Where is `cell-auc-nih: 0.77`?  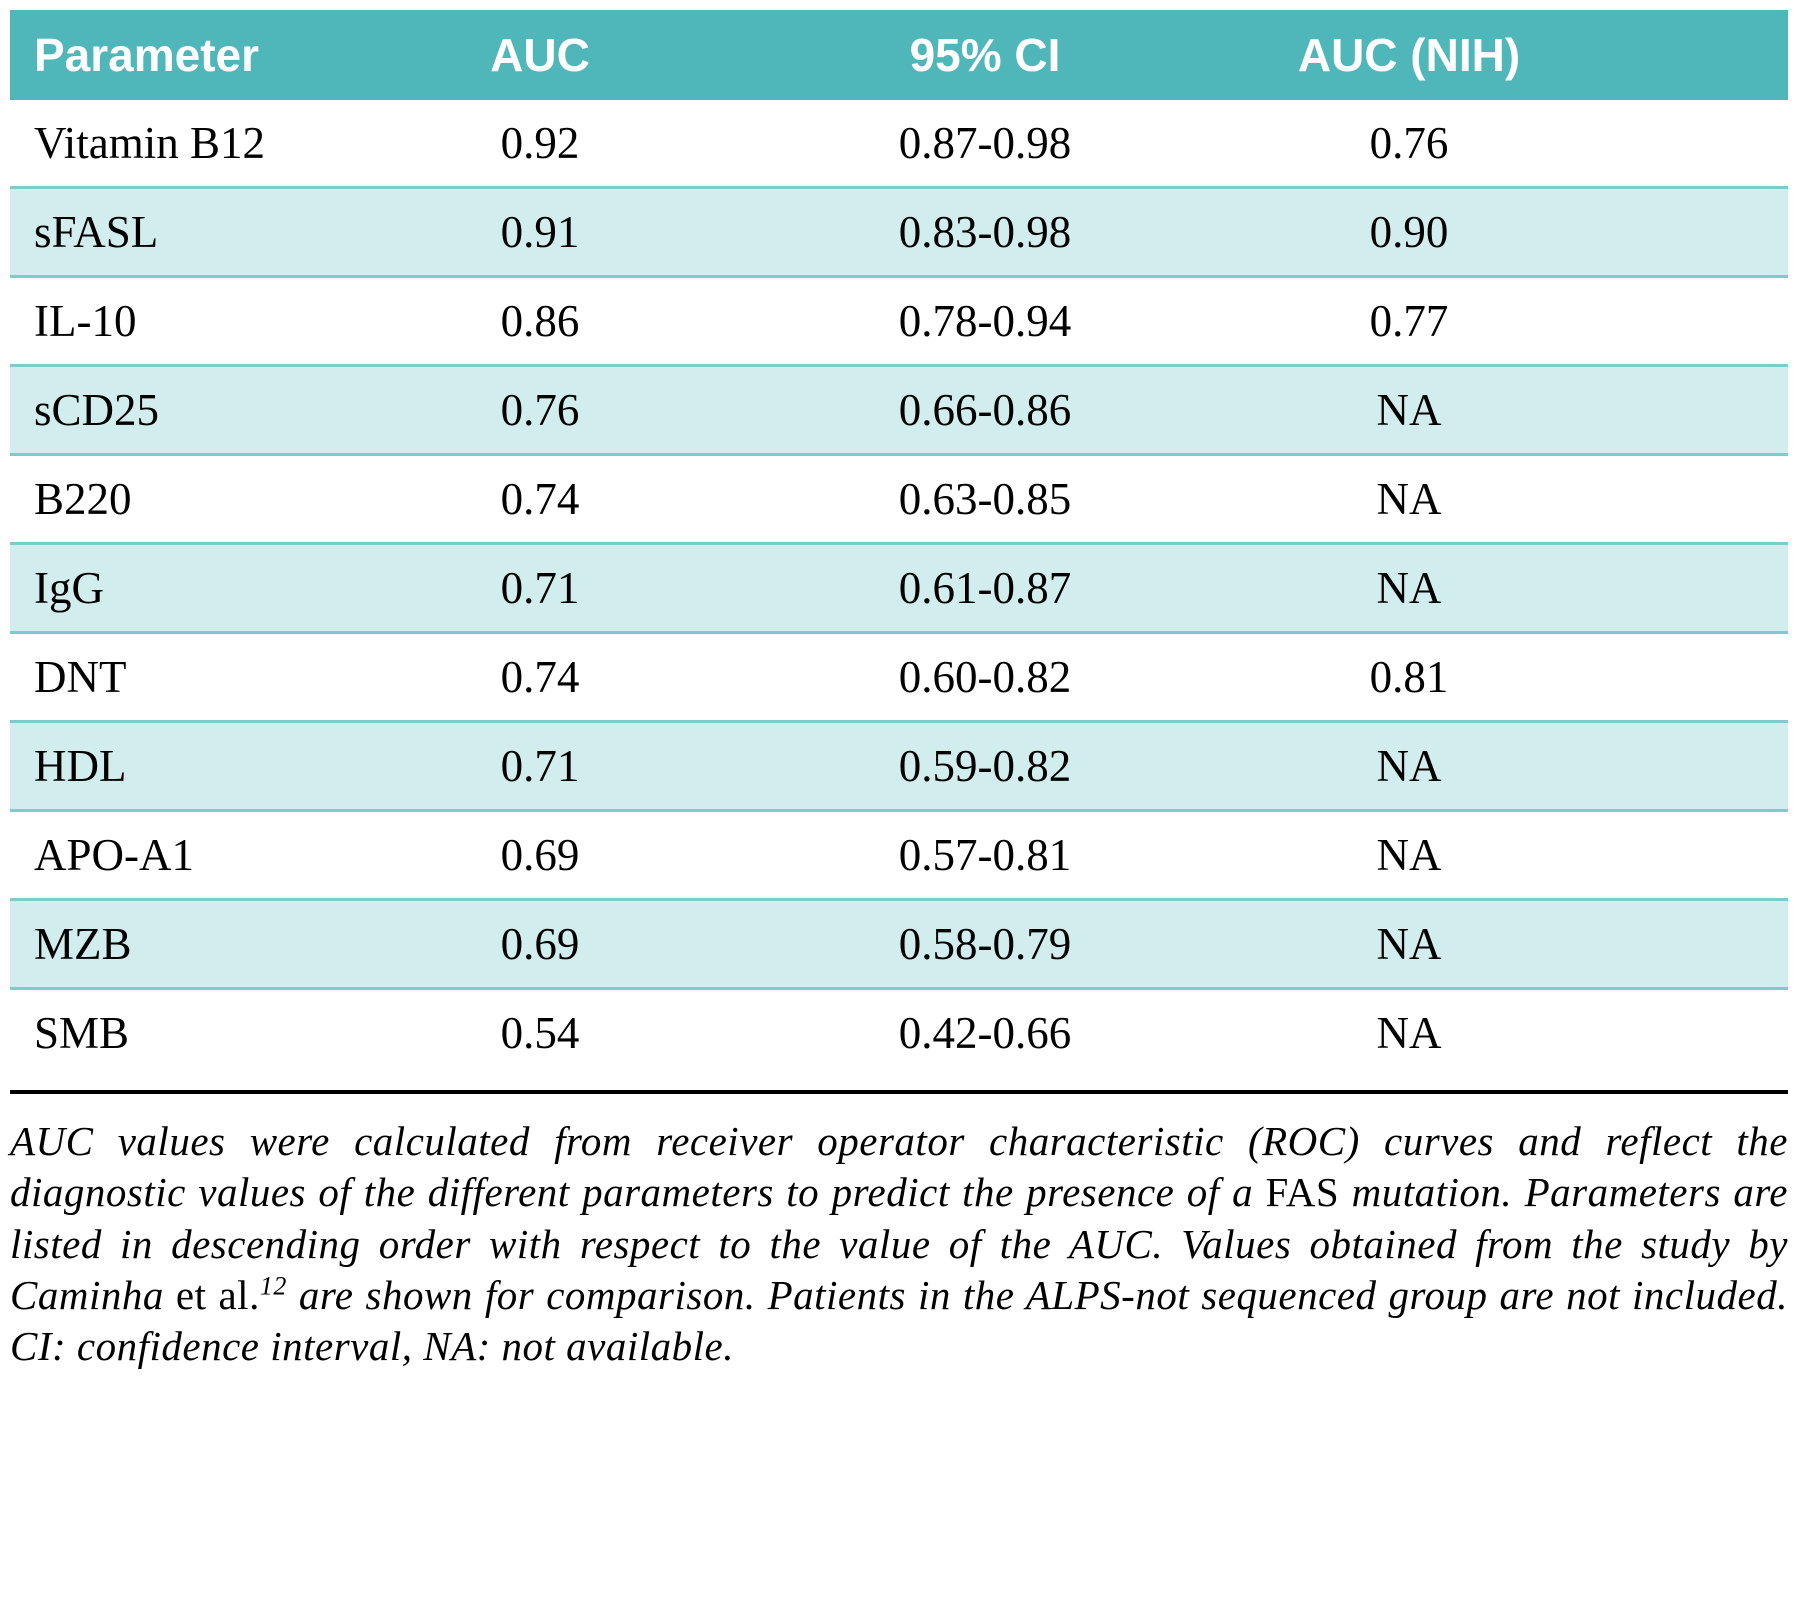 cell-auc-nih: 0.77 is located at coordinates (1409, 321).